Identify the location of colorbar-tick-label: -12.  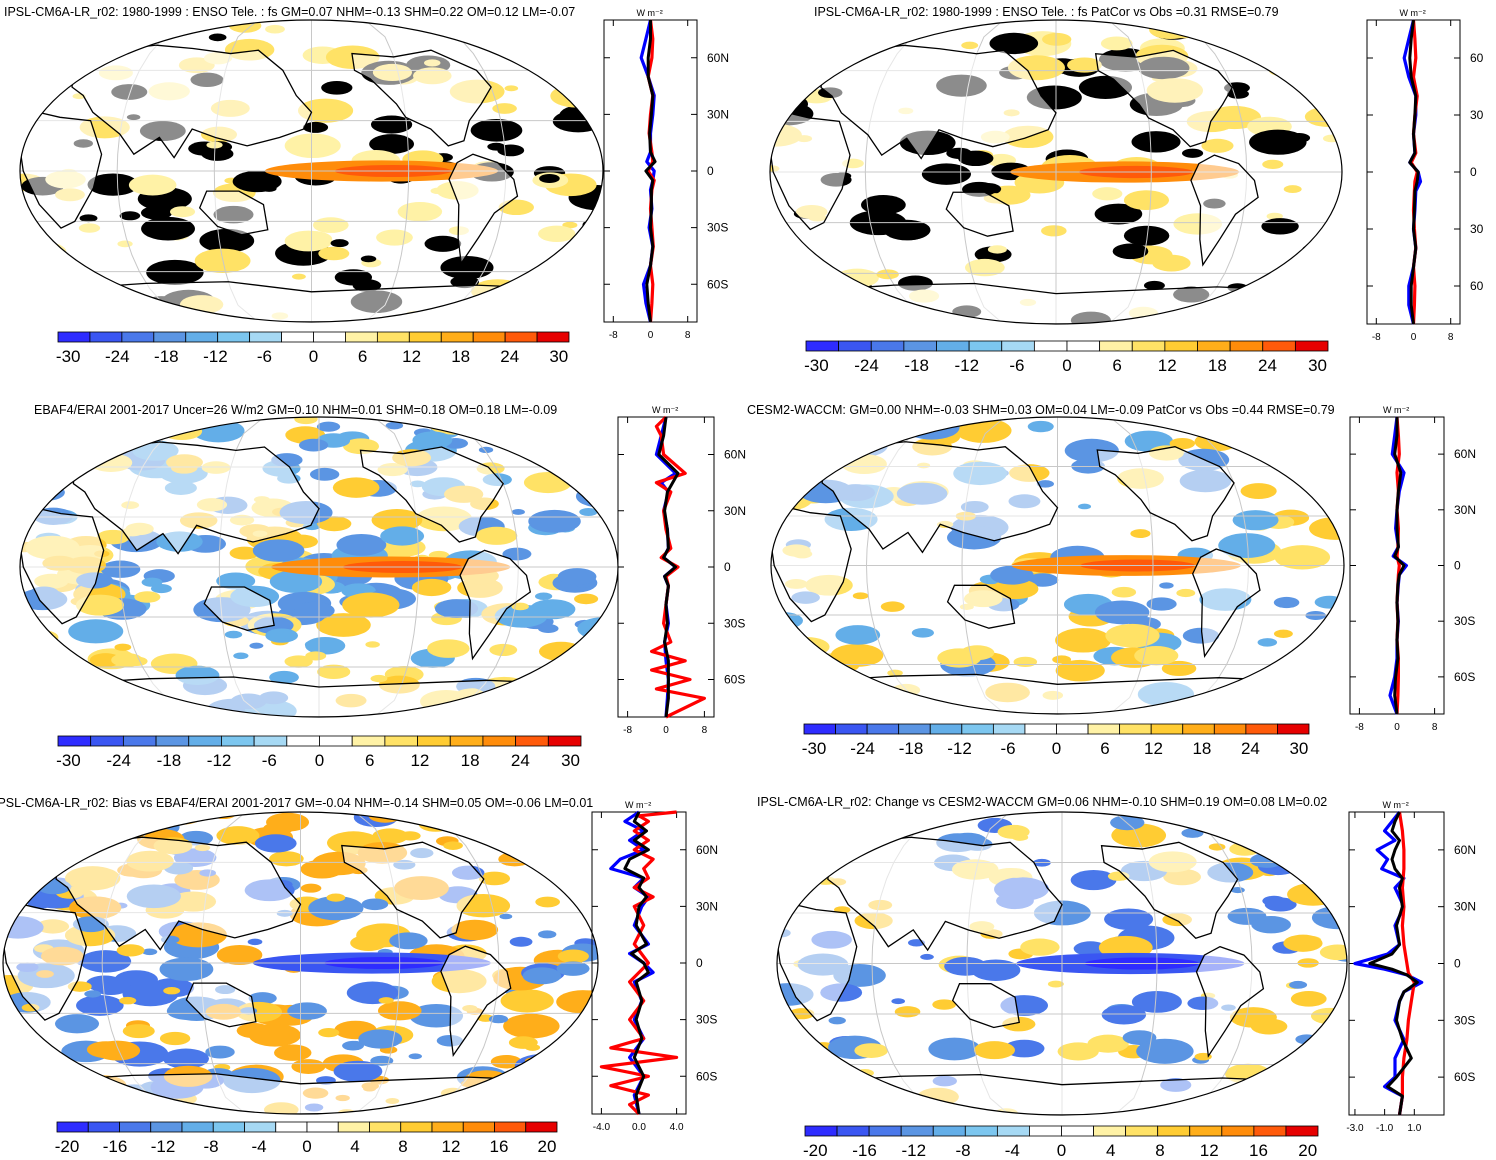
(959, 748).